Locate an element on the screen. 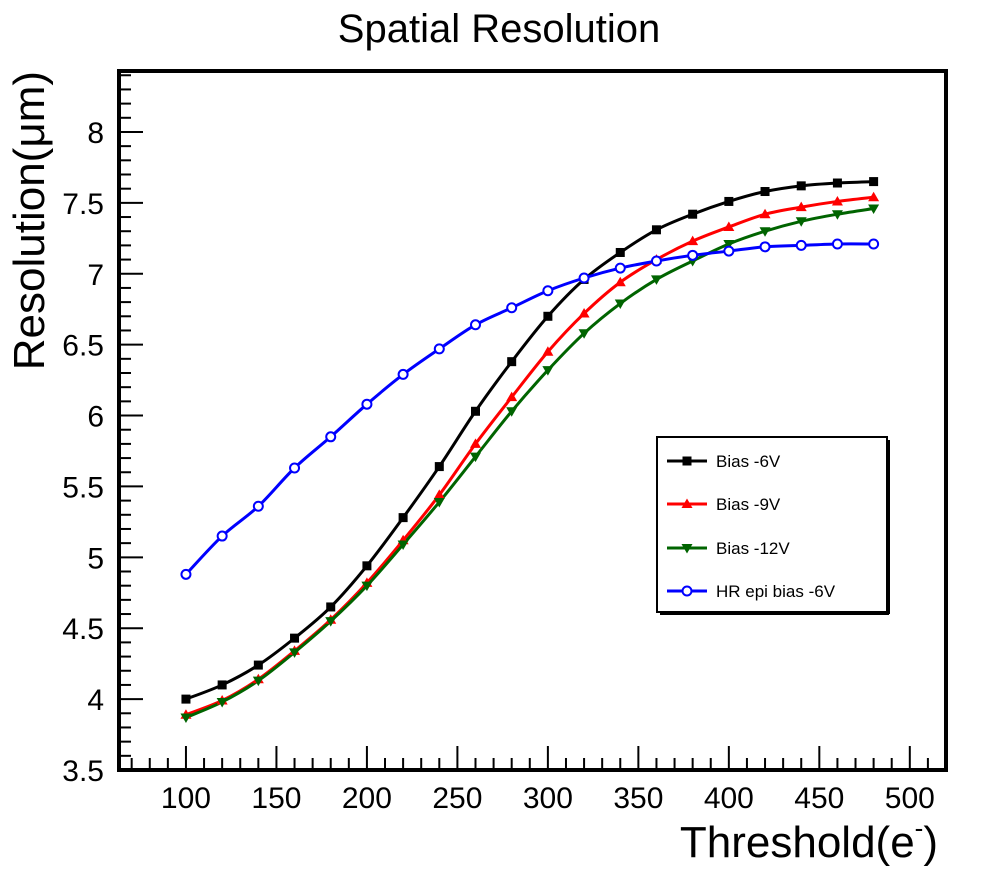  y-tick-label: 8 is located at coordinates (95, 133).